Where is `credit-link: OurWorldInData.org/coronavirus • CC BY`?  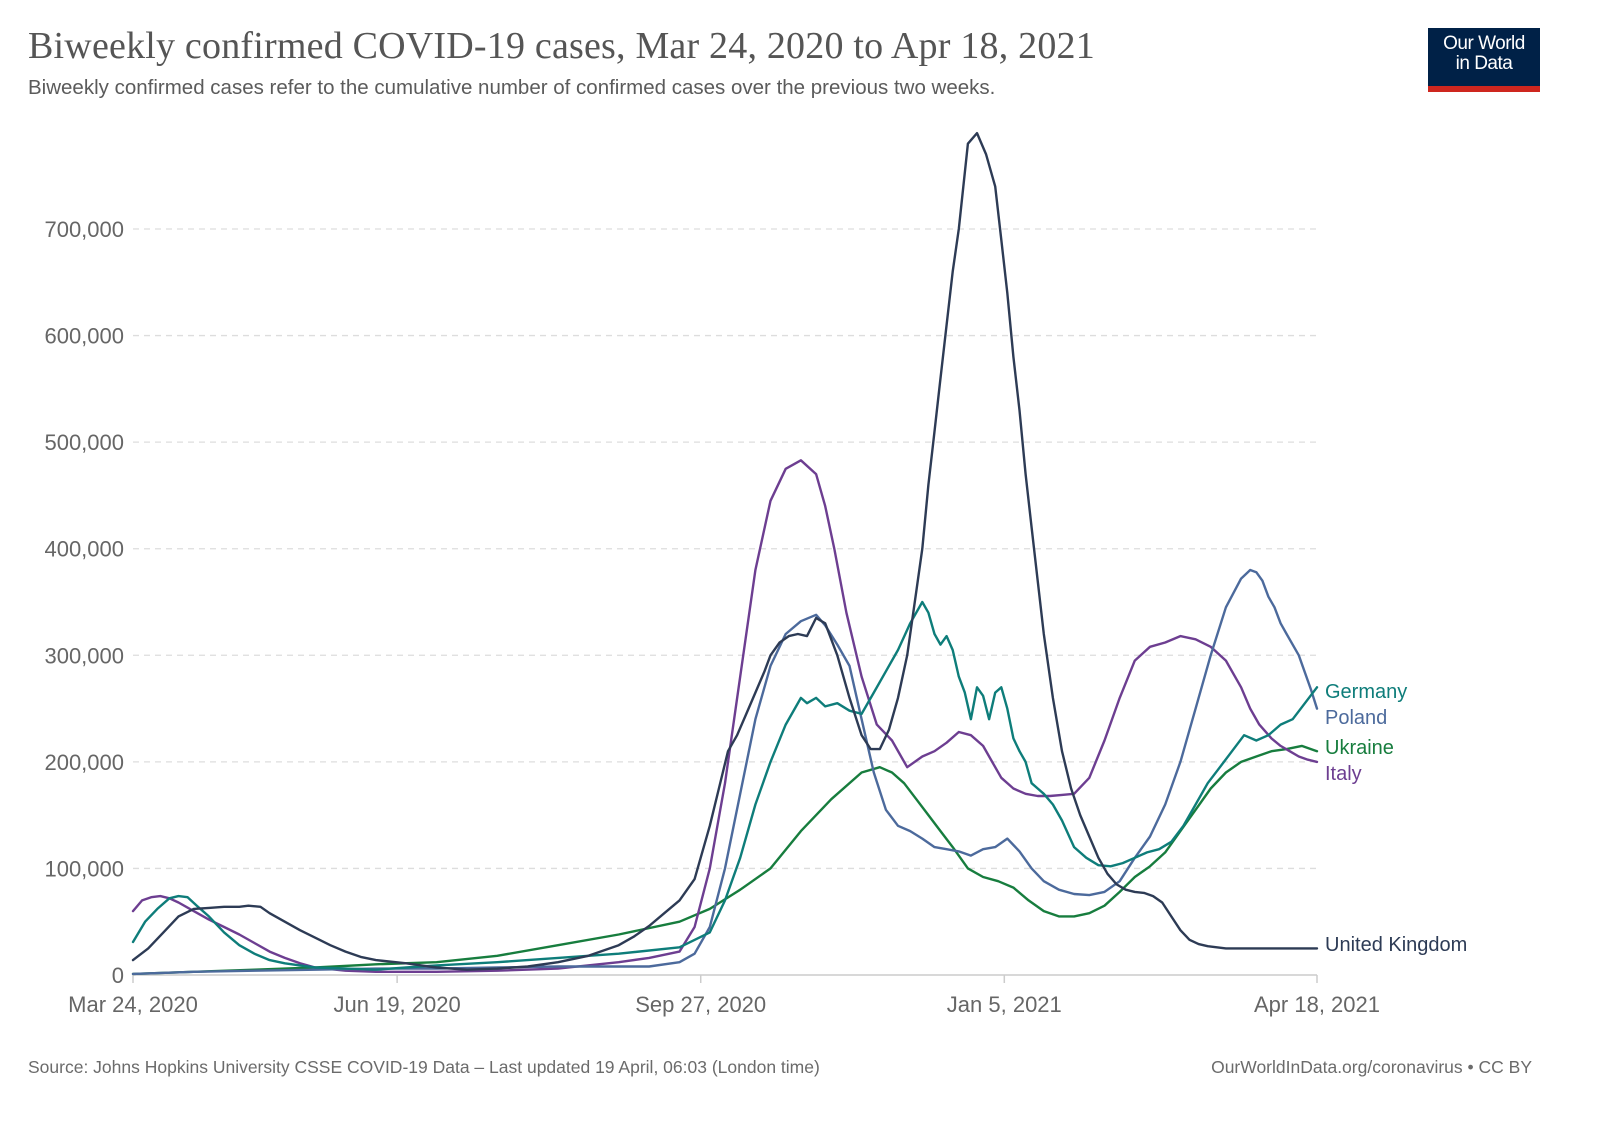
credit-link: OurWorldInData.org/coronavirus • CC BY is located at coordinates (1371, 1067).